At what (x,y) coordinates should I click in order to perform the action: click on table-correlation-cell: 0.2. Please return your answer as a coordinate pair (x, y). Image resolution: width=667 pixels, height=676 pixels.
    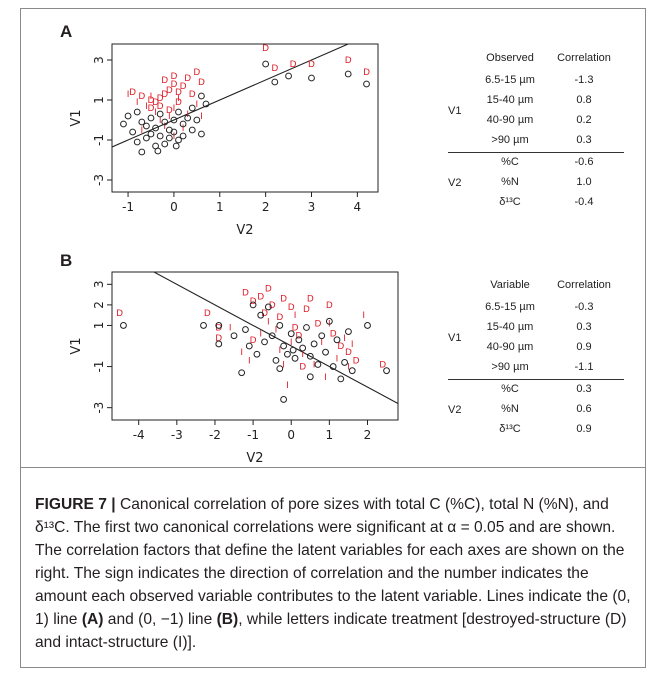
    Looking at the image, I should click on (584, 120).